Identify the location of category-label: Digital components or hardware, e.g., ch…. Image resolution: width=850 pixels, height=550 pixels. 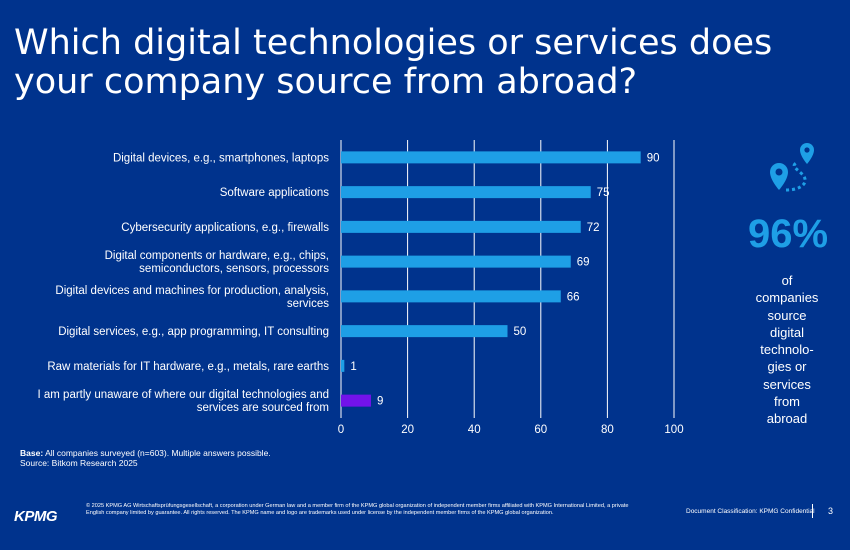
(217, 262).